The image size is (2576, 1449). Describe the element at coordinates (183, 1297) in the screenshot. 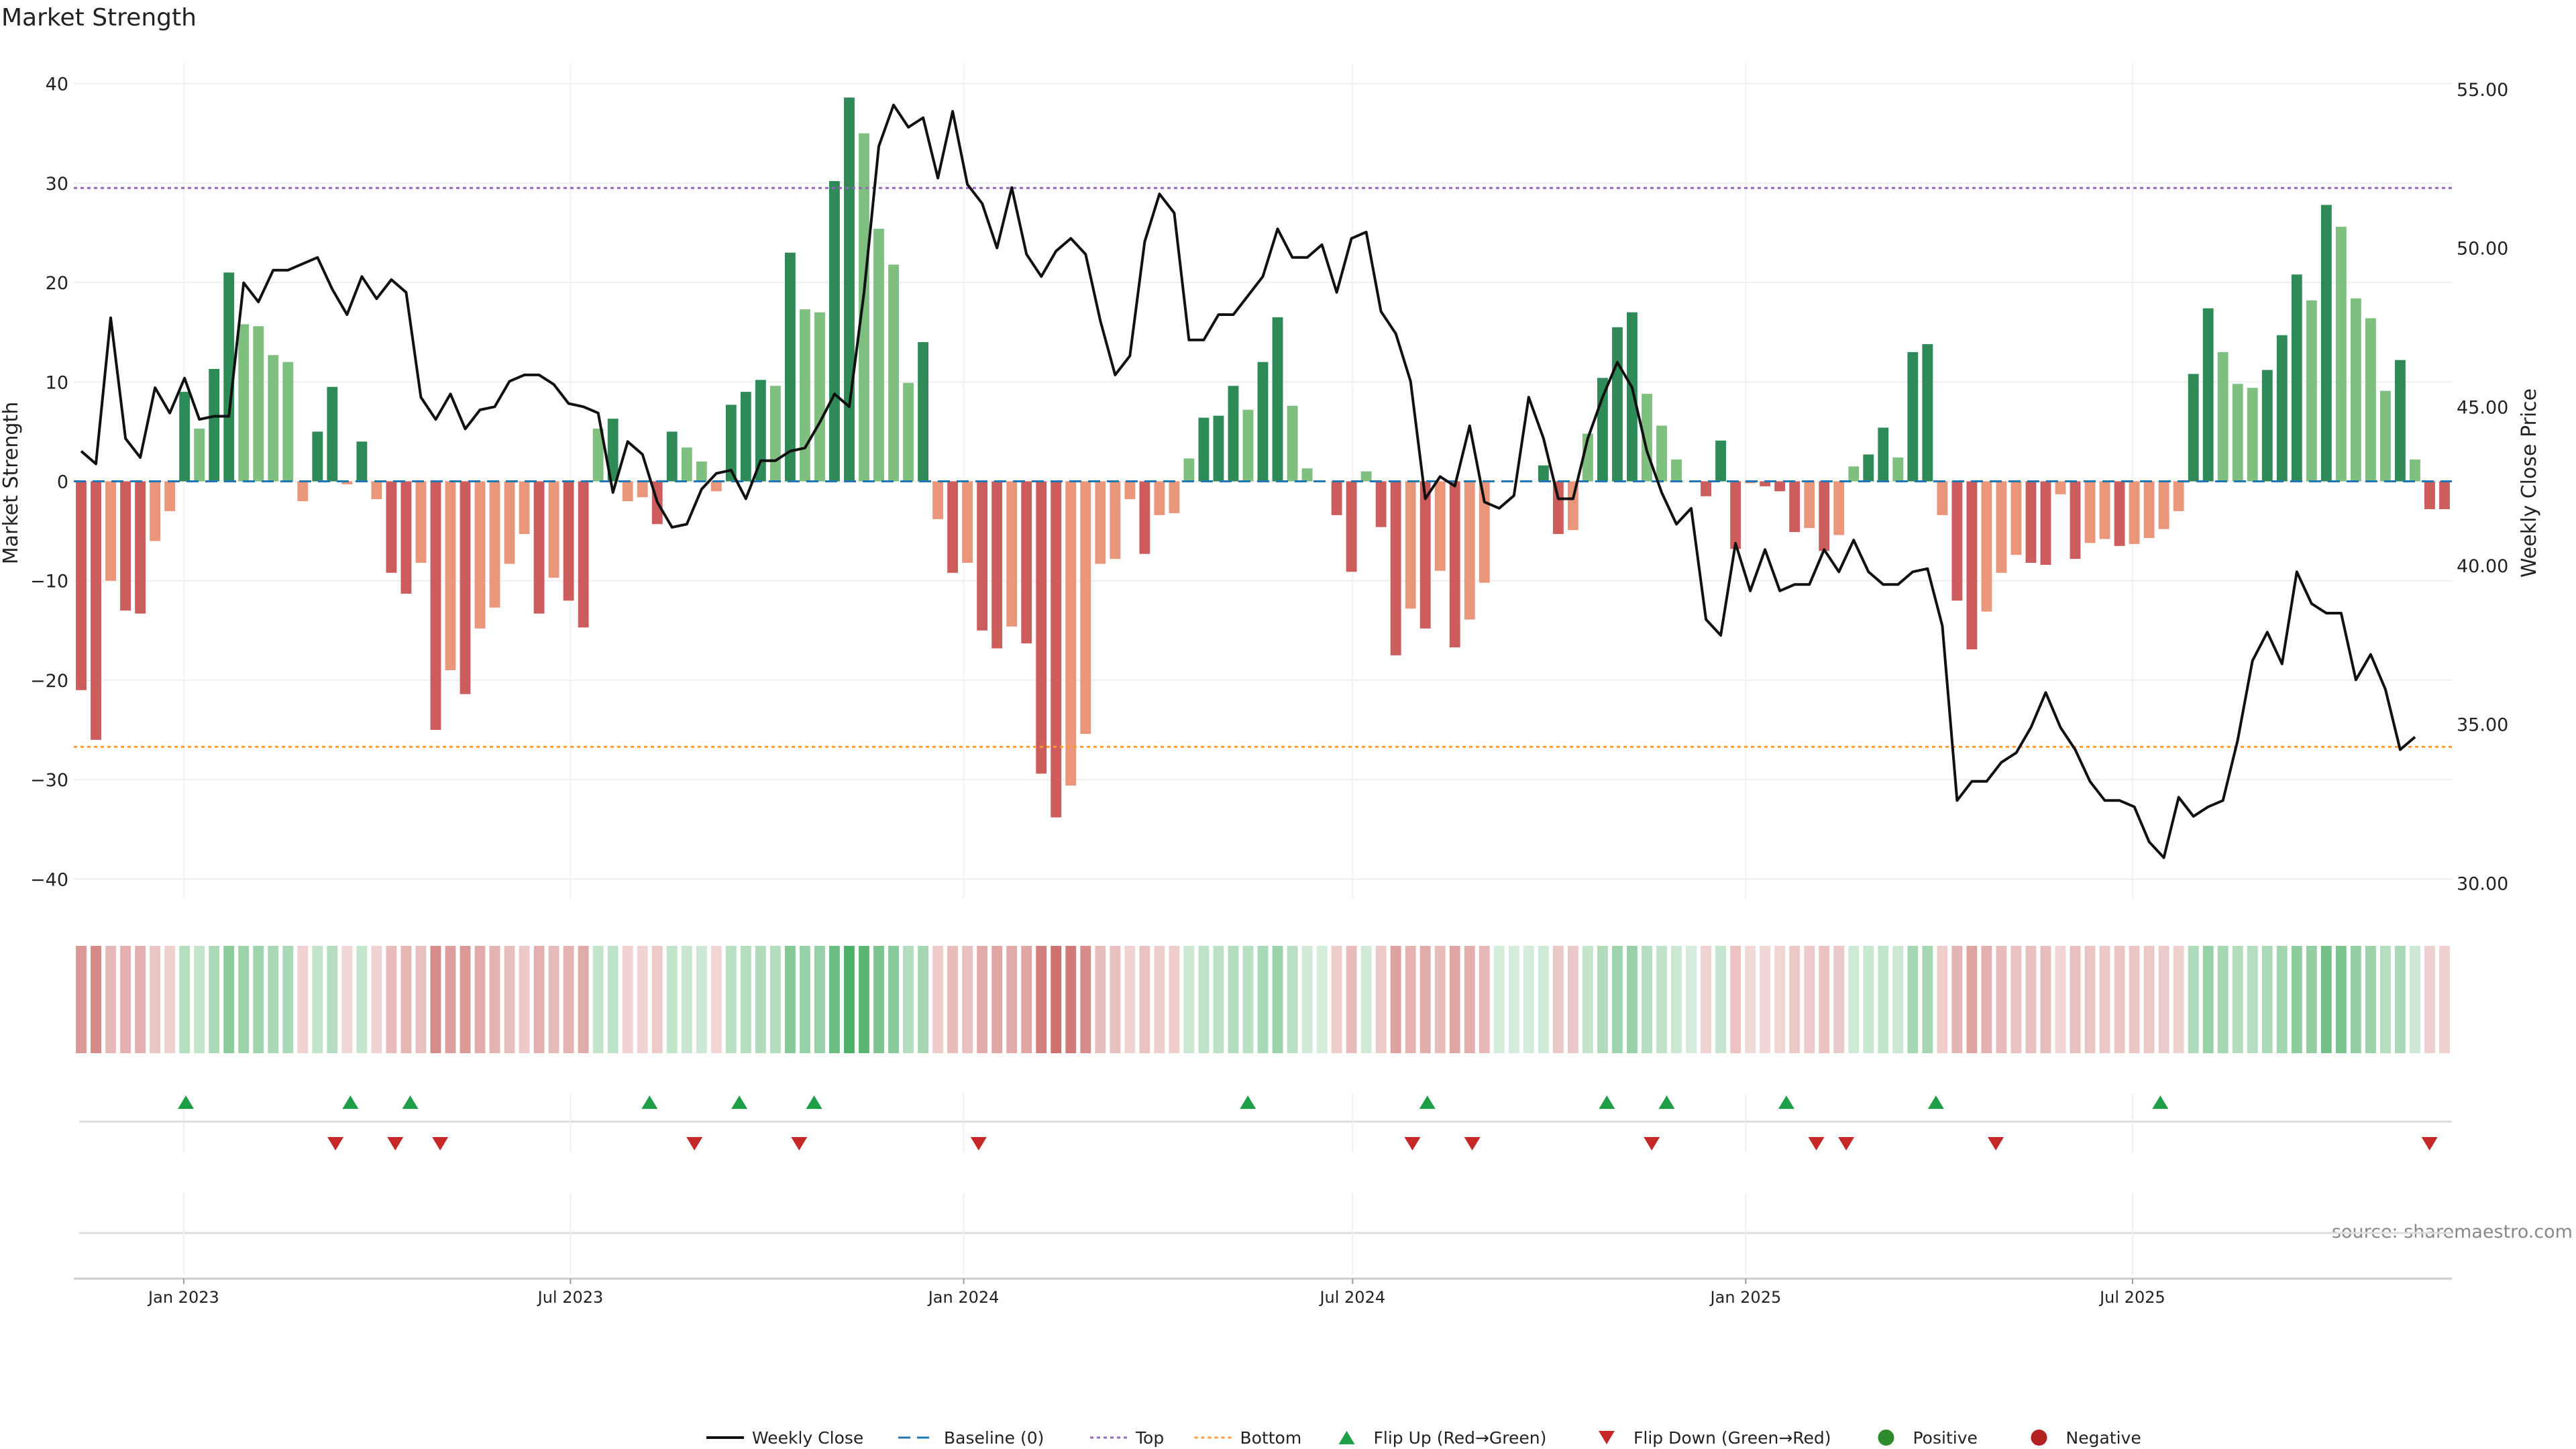

I see `x-tick-label: Jan 2023` at that location.